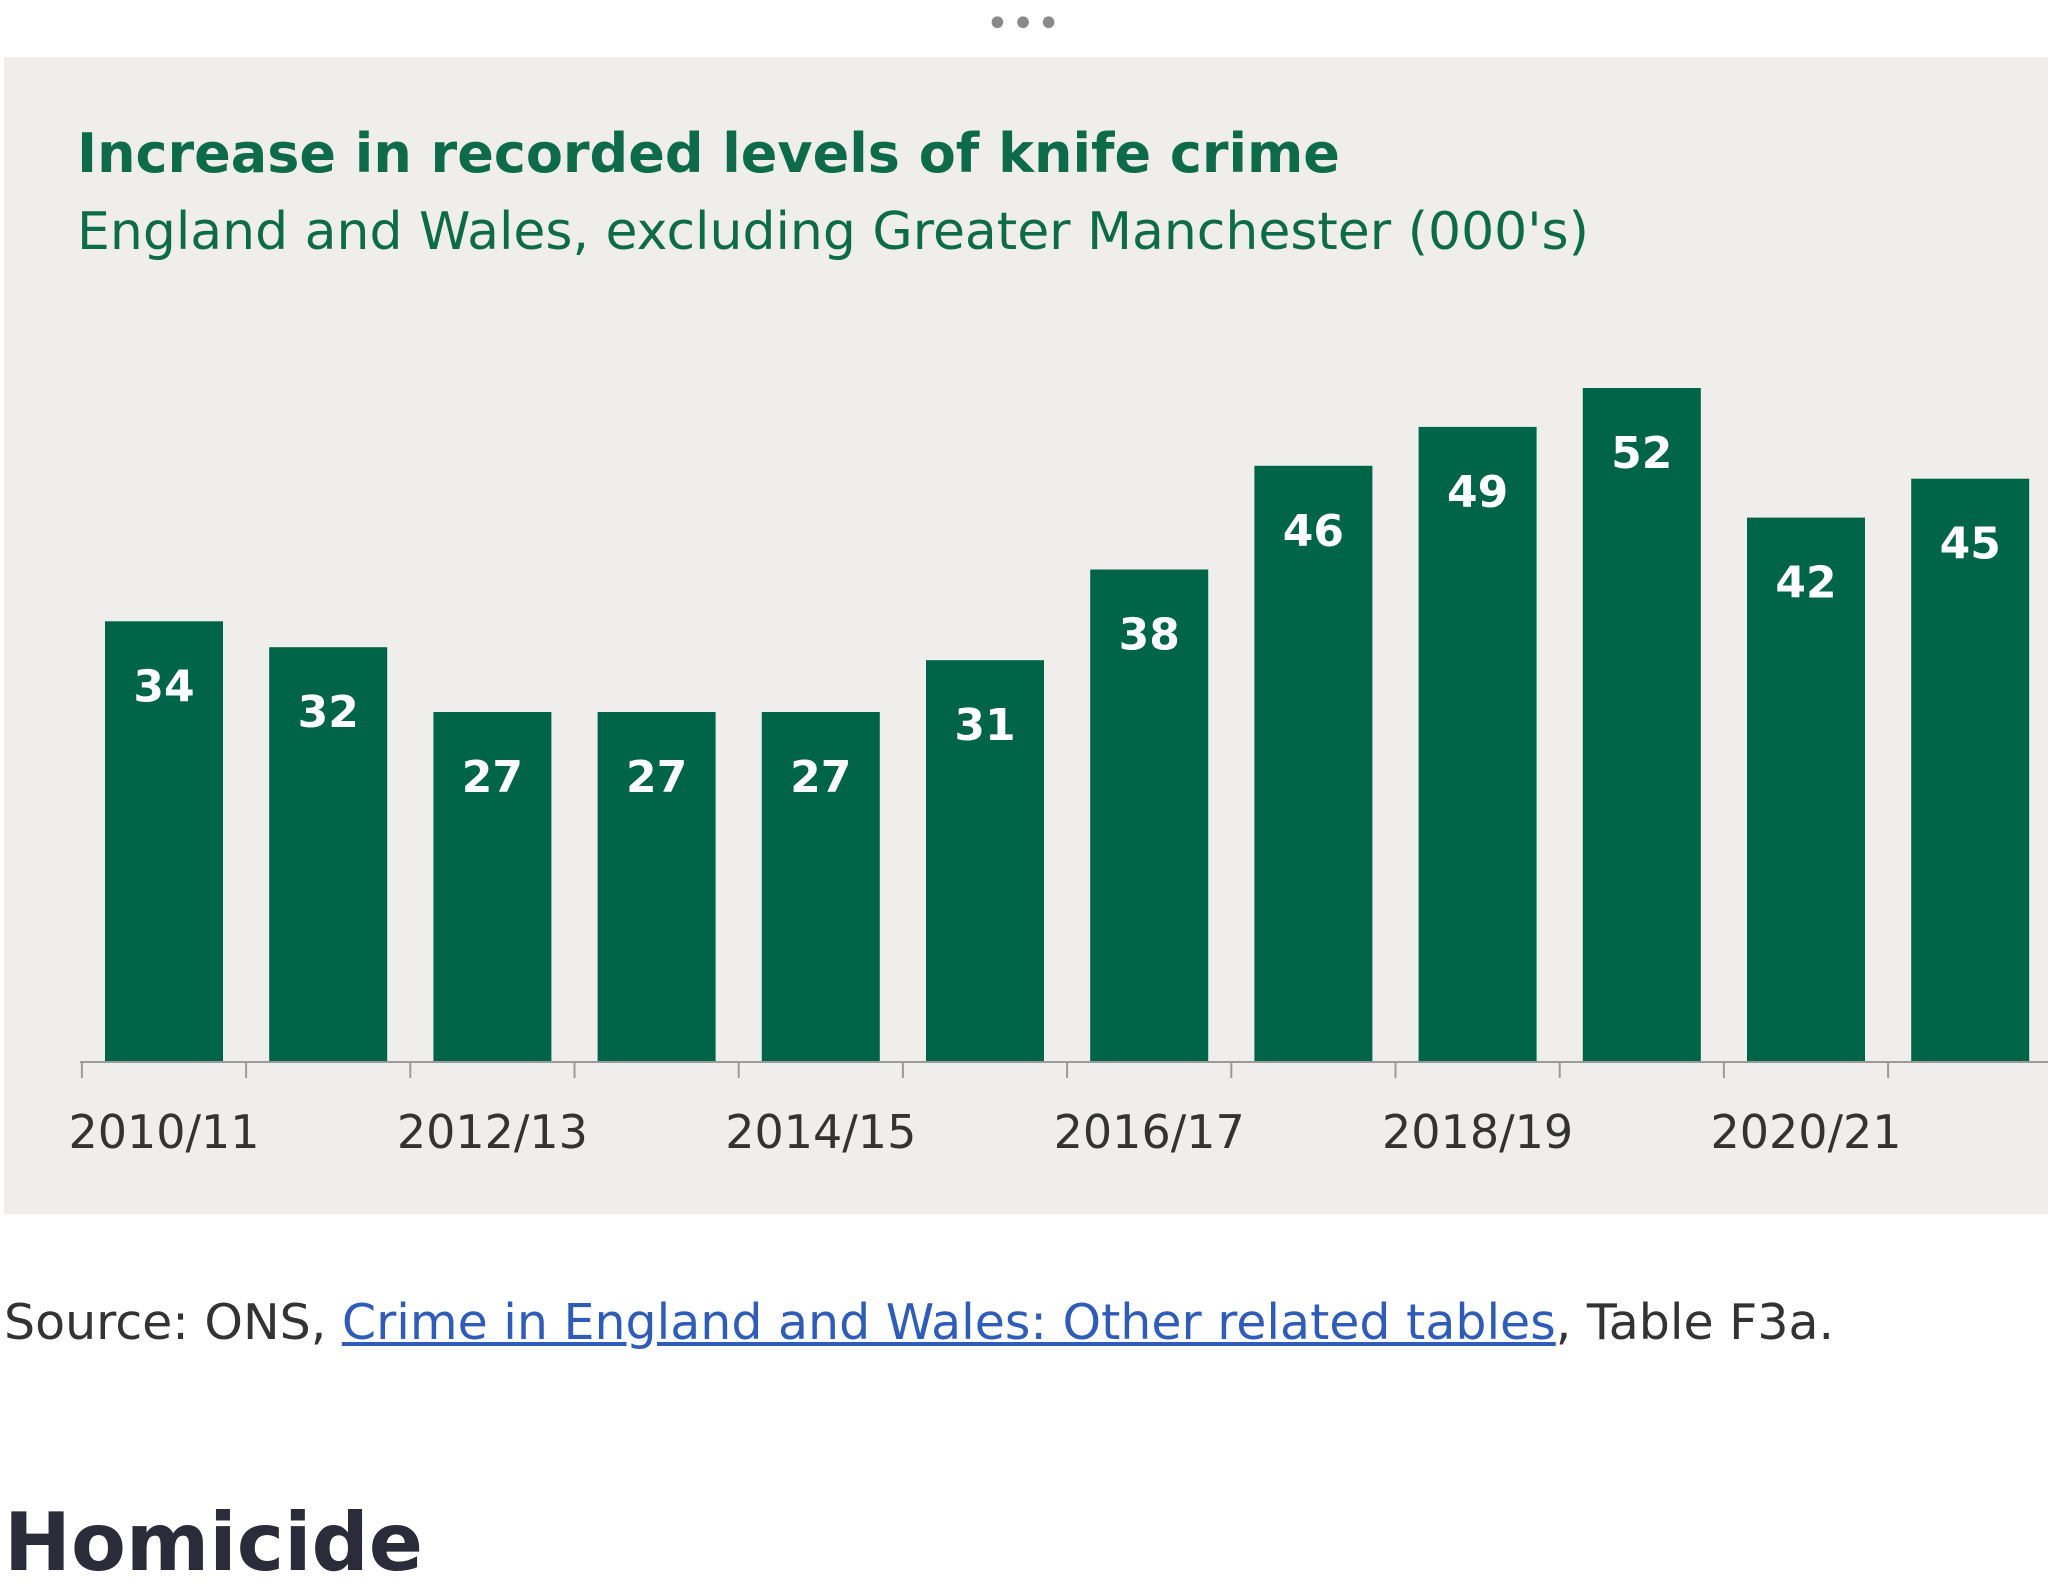  I want to click on x-tick-label: 2016/17, so click(1149, 1132).